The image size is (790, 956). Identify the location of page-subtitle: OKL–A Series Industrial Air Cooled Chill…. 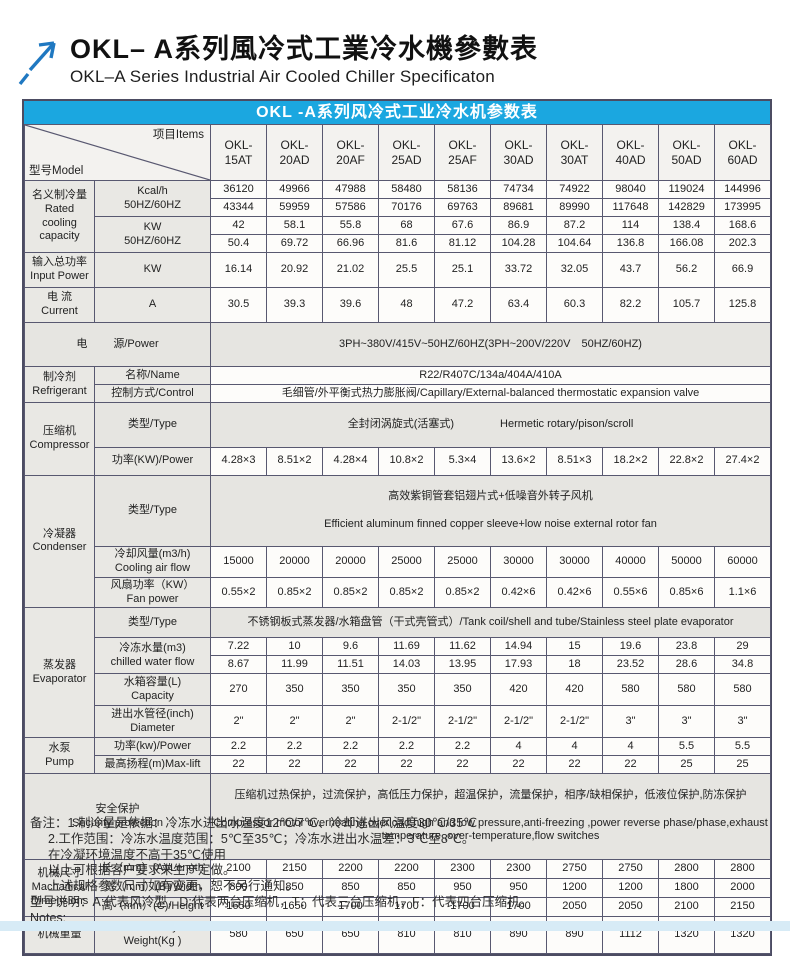
(282, 77).